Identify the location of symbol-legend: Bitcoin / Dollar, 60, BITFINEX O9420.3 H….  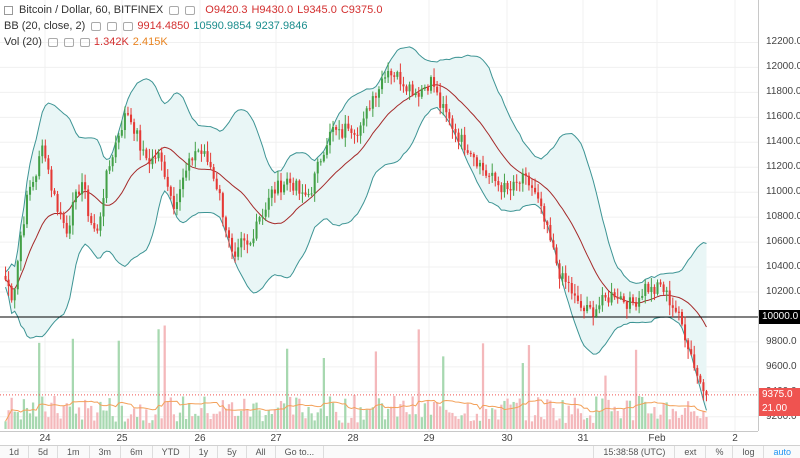
(193, 10).